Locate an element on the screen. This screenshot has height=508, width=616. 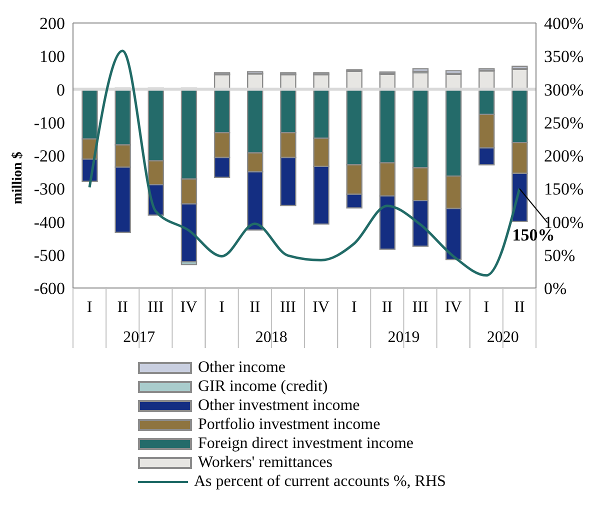
text: 2020 is located at coordinates (502, 337).